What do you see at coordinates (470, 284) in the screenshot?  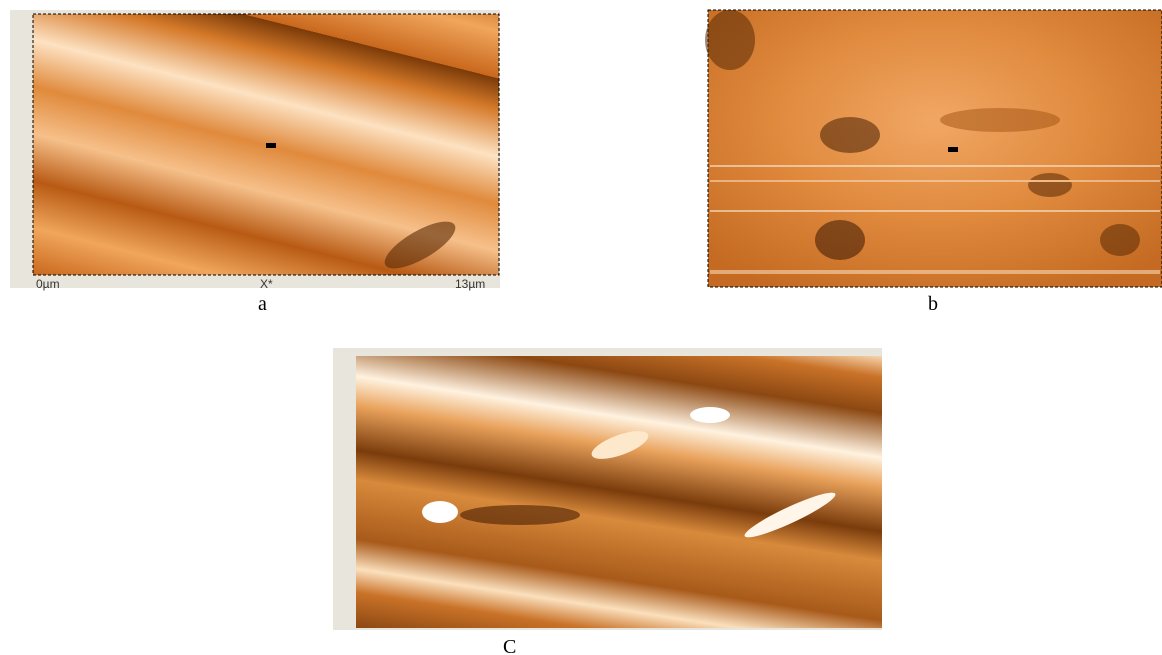 I see `axis-label: 13µm` at bounding box center [470, 284].